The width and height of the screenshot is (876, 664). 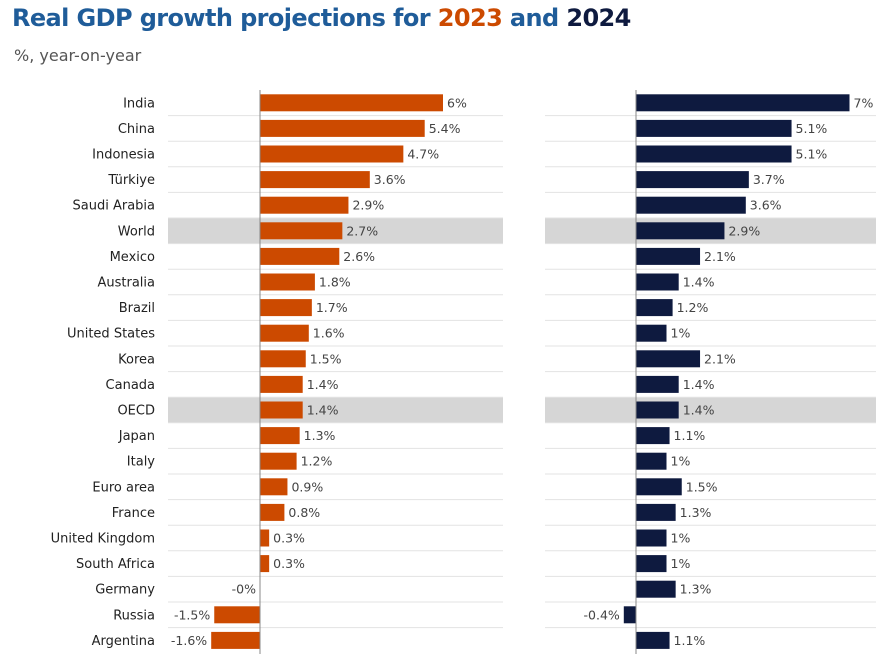 I want to click on data-label-2024-italy: 1%, so click(x=681, y=461).